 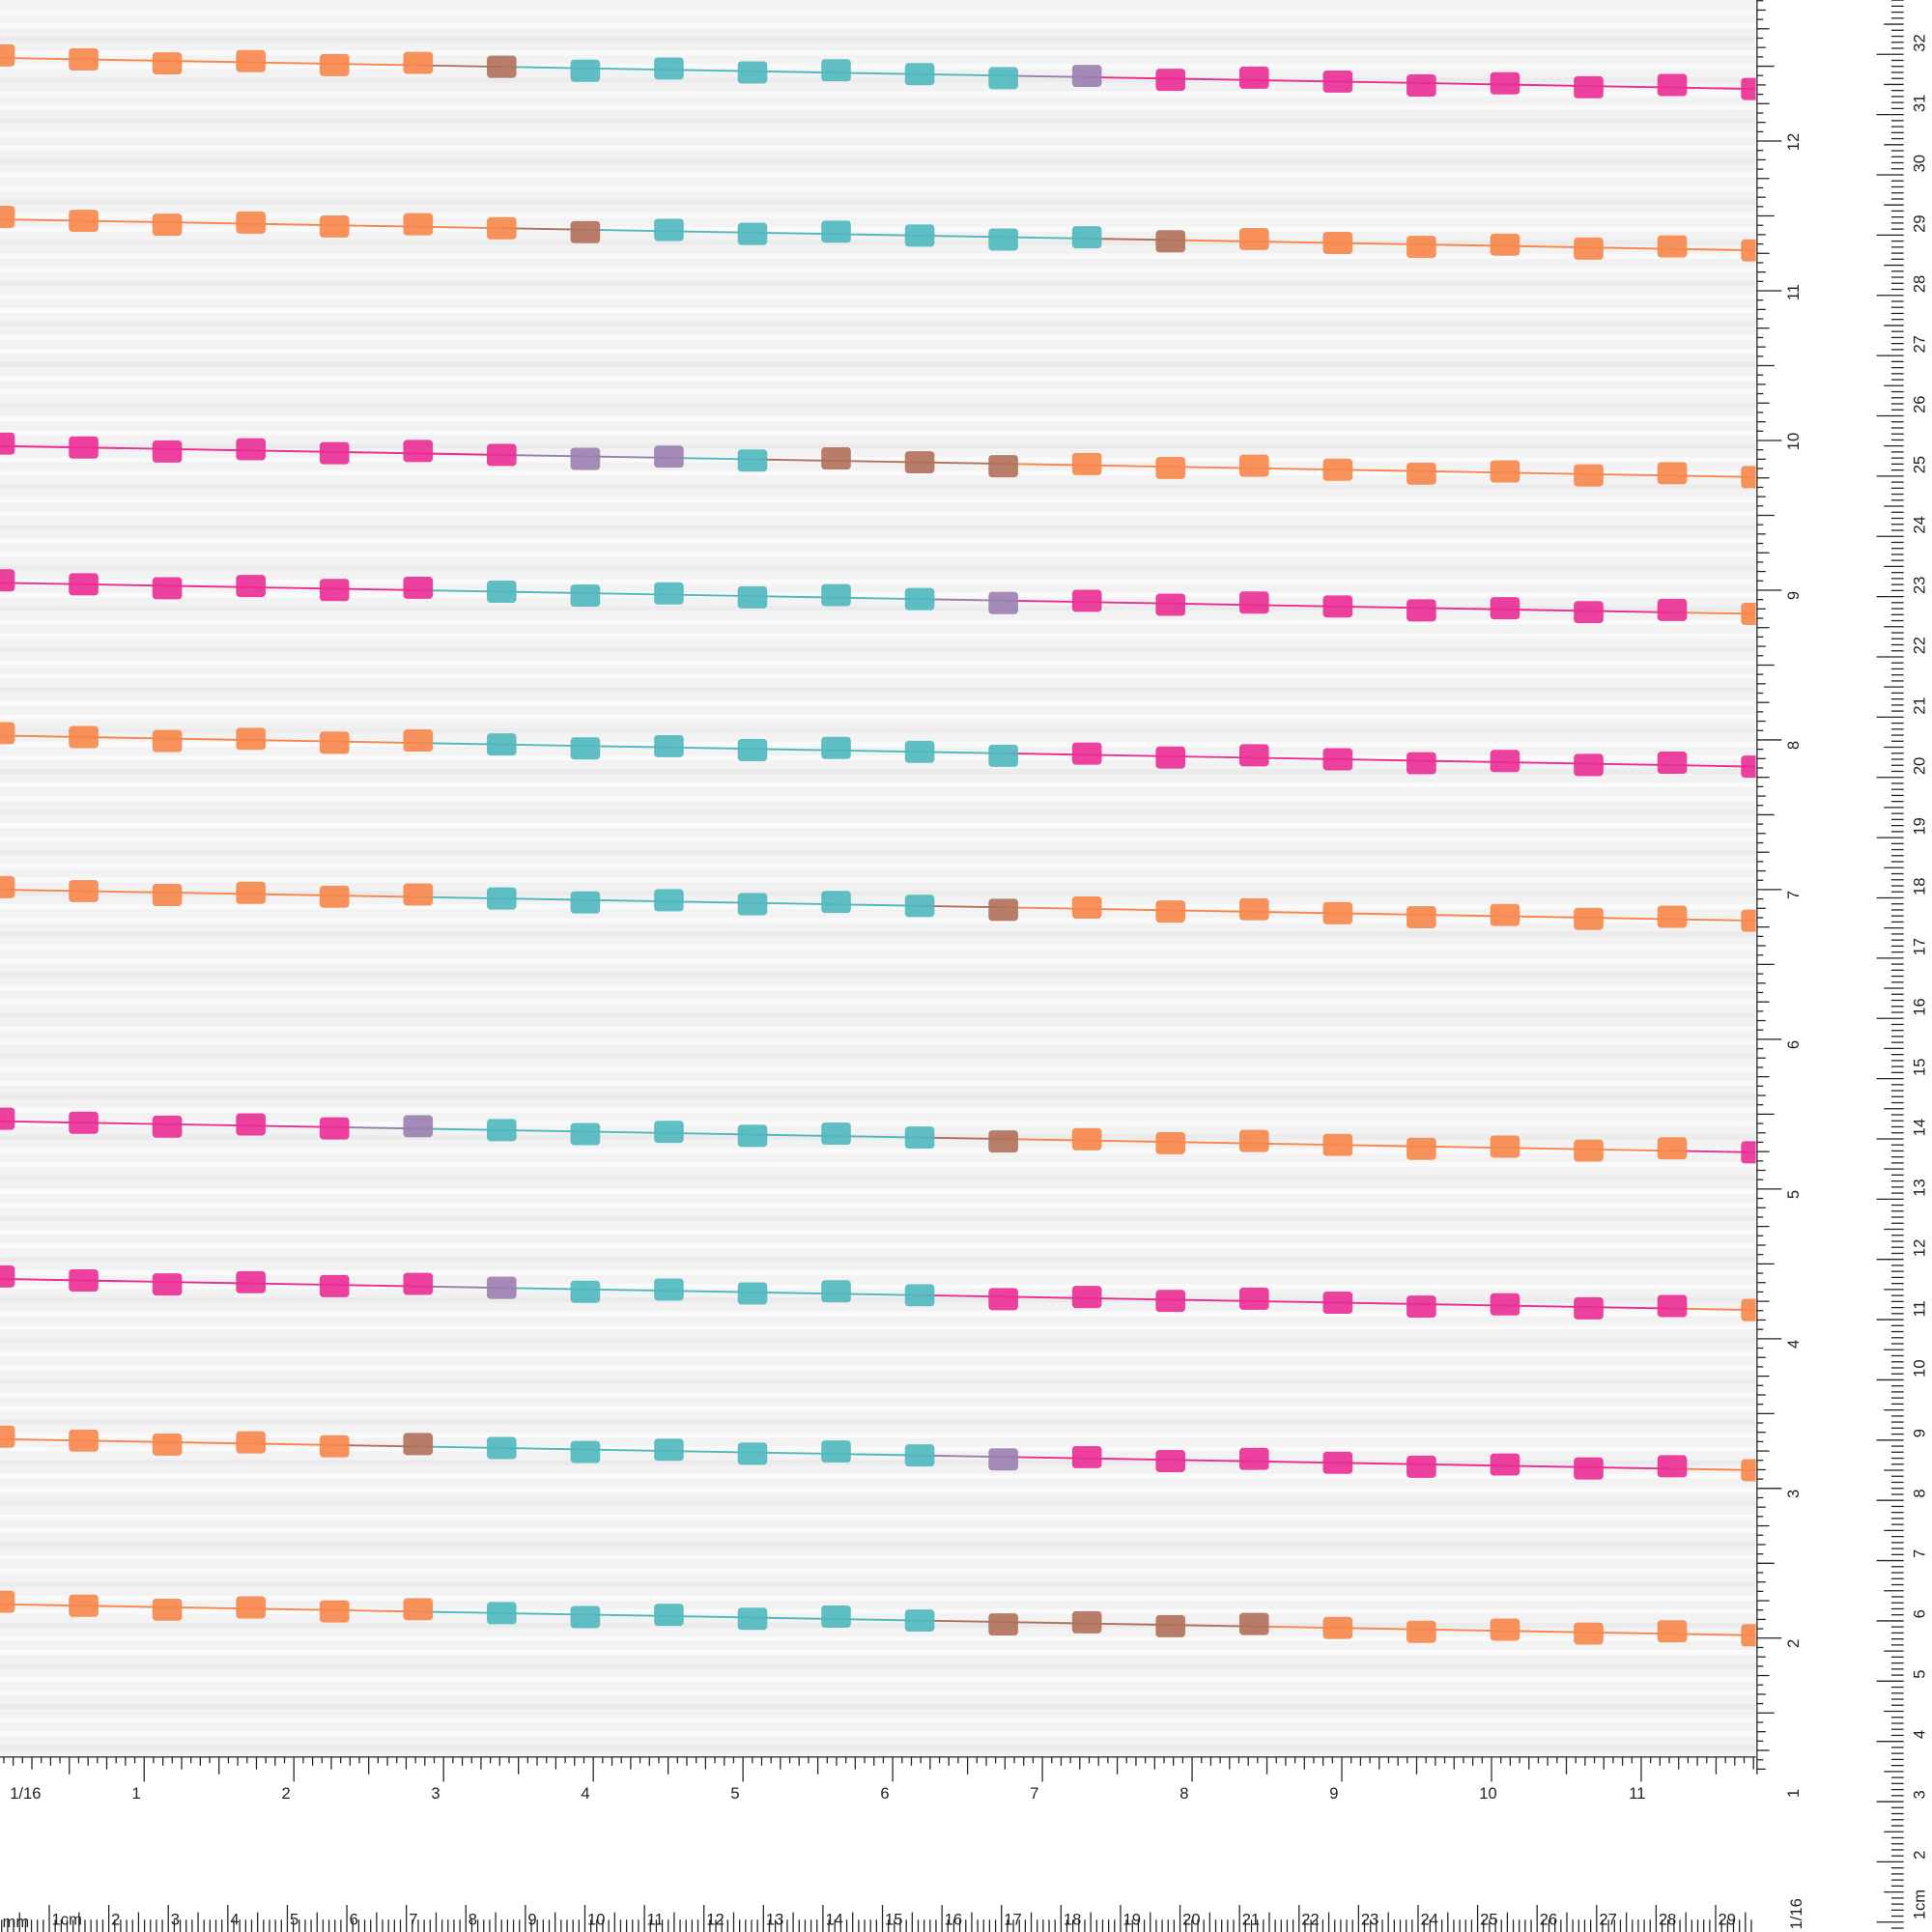 I want to click on ruler-label: 27, so click(x=1607, y=1919).